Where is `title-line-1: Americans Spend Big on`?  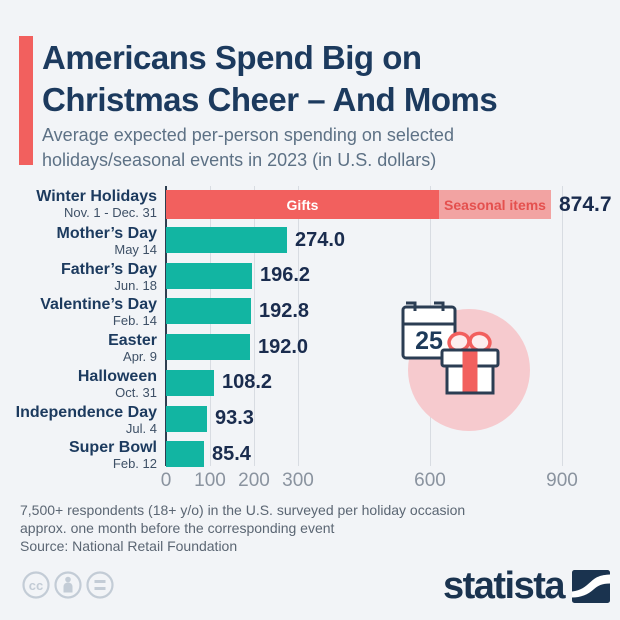 title-line-1: Americans Spend Big on is located at coordinates (232, 57).